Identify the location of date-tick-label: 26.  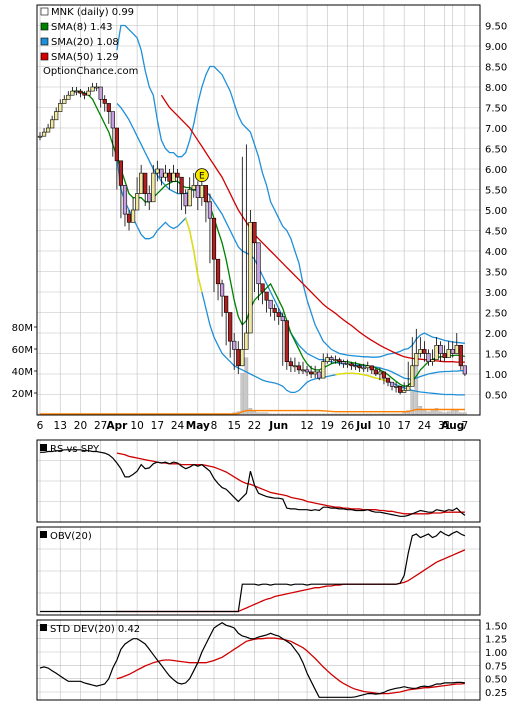
(348, 426).